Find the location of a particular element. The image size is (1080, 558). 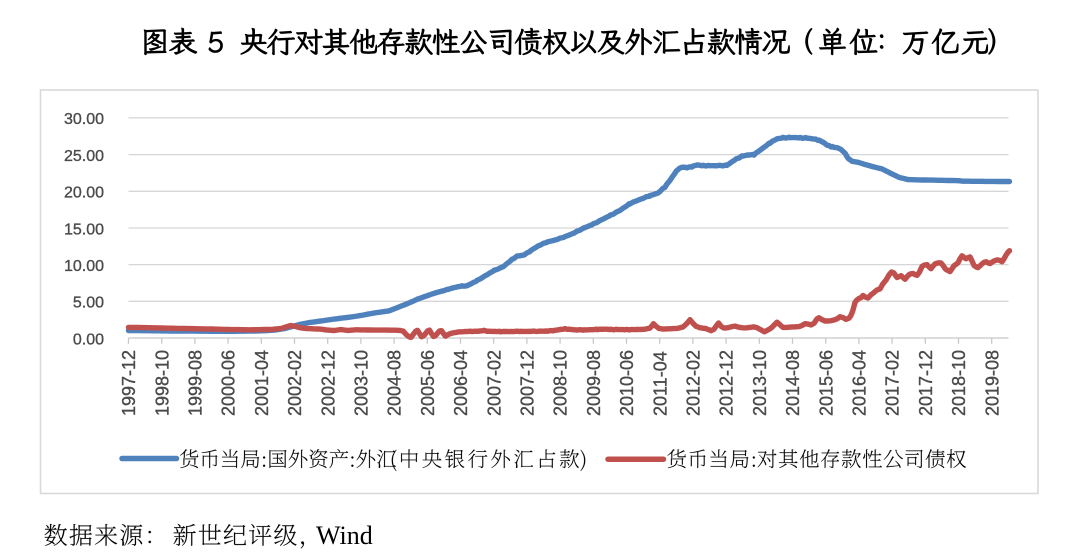

svg-text: 2016-04 is located at coordinates (860, 383).